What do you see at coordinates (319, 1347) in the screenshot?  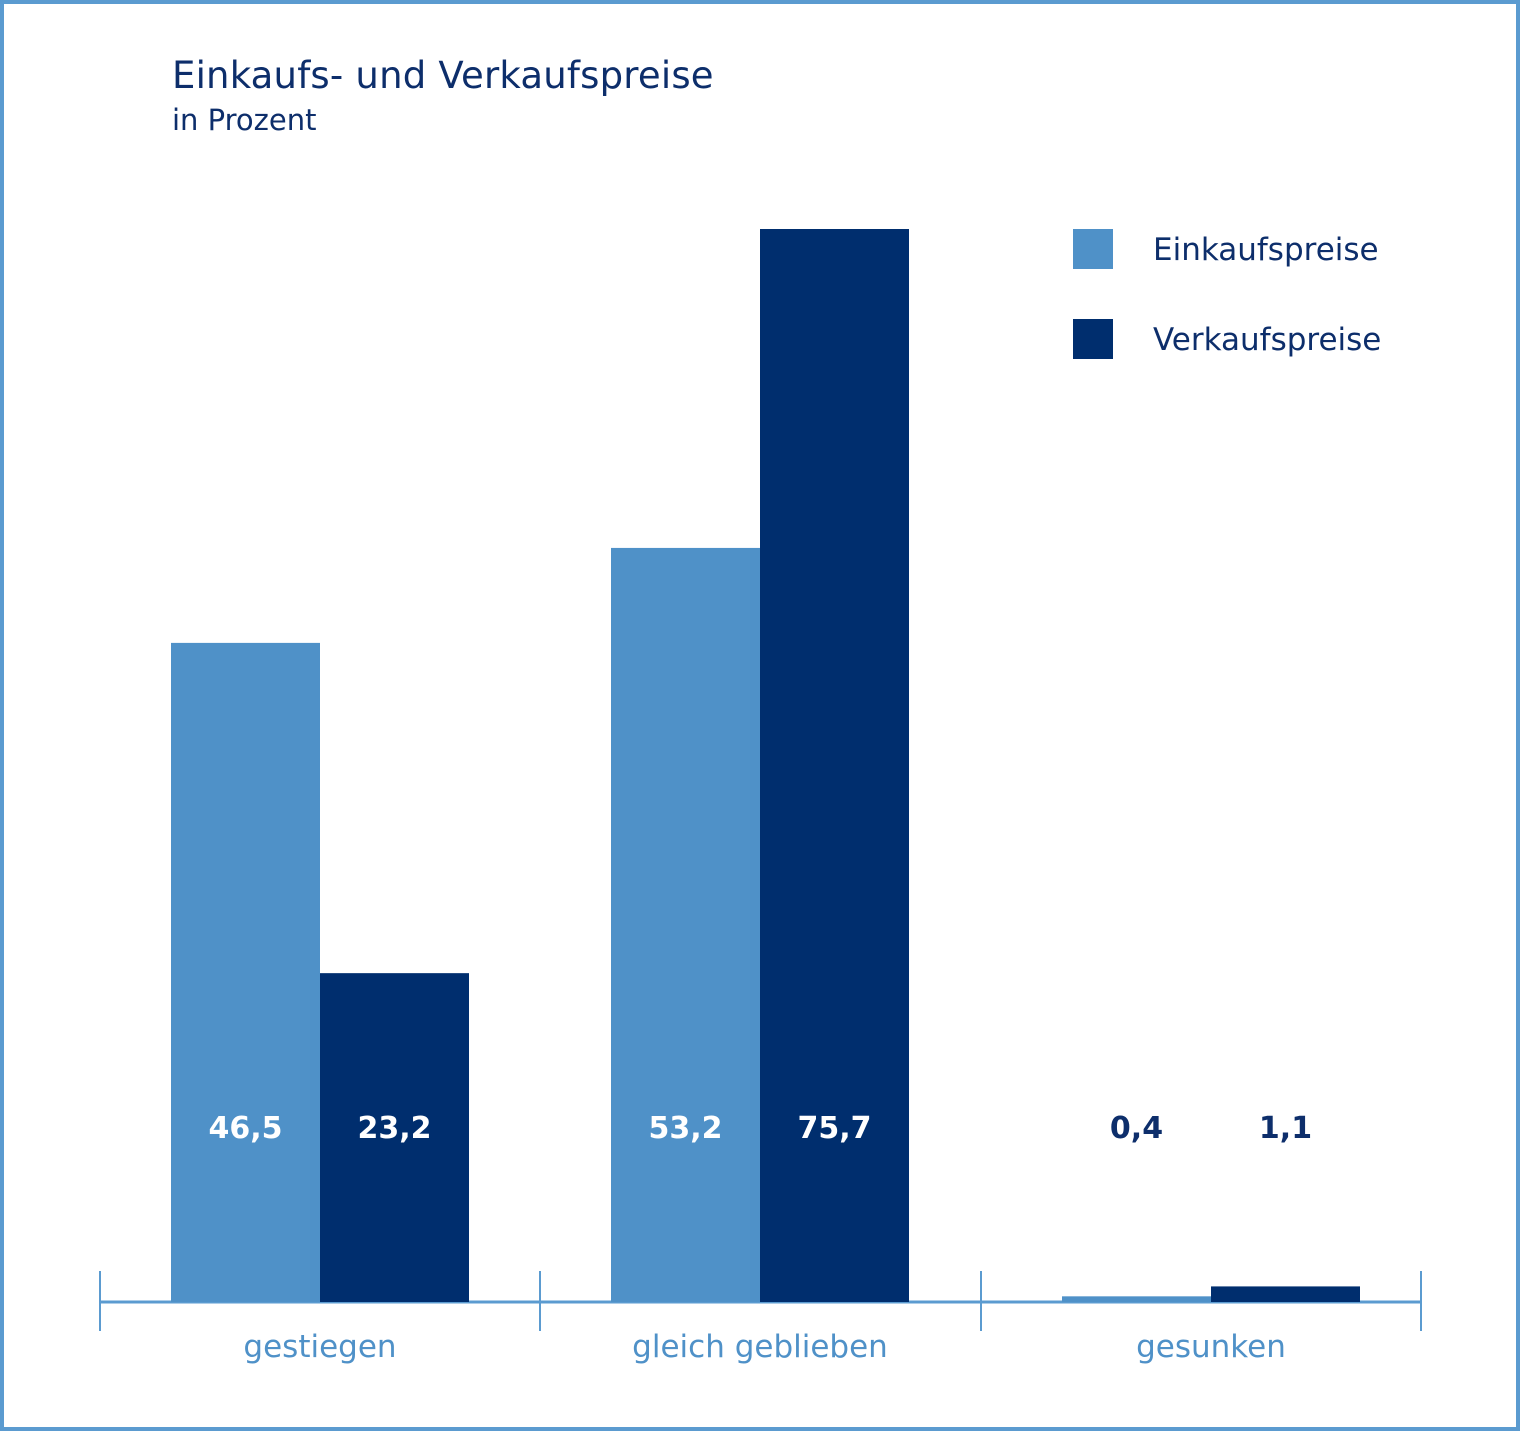 I see `category-label: gestiegen` at bounding box center [319, 1347].